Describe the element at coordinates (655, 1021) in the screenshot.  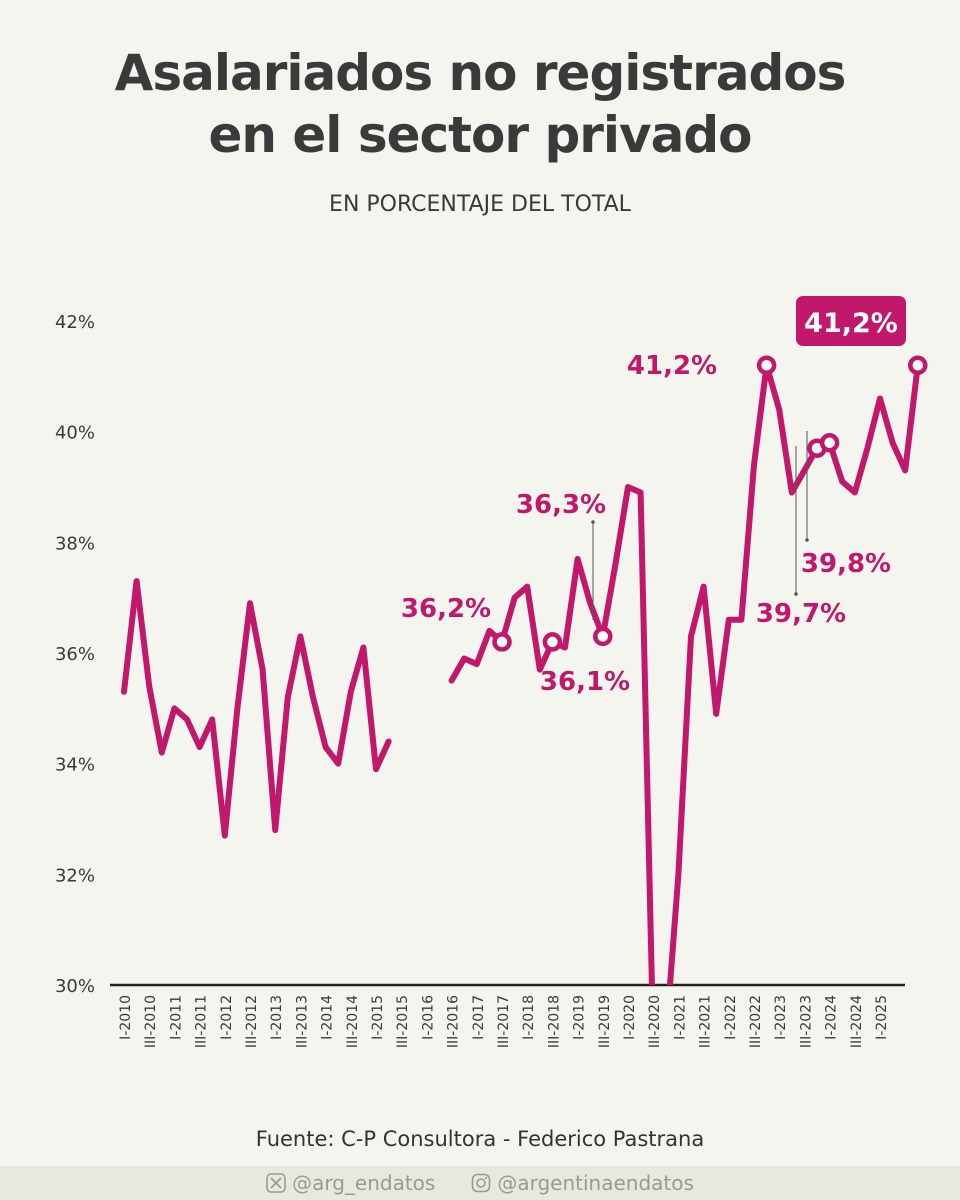
I see `x-tick-label: III-2020` at that location.